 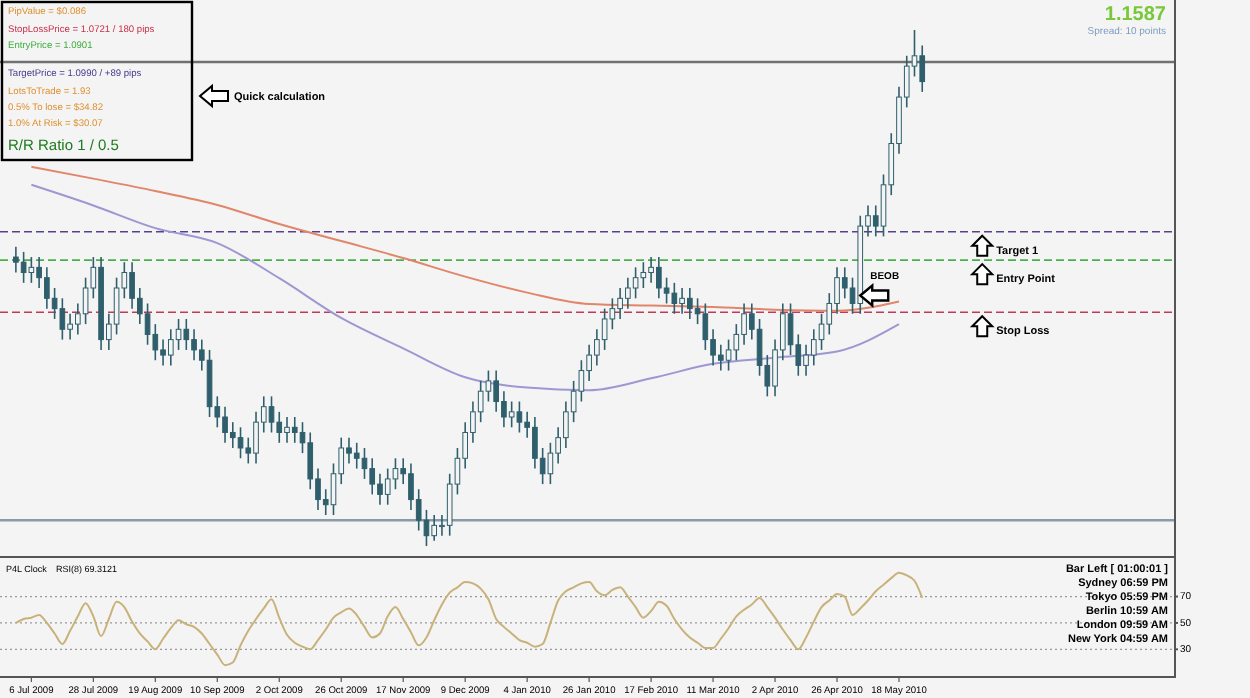 I want to click on line-series, so click(x=469, y=619).